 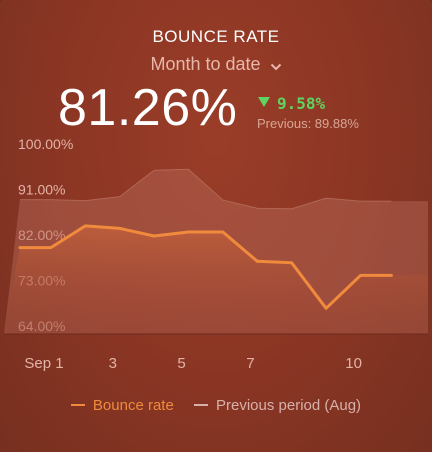 What do you see at coordinates (205, 189) in the screenshot?
I see `previous-period-line` at bounding box center [205, 189].